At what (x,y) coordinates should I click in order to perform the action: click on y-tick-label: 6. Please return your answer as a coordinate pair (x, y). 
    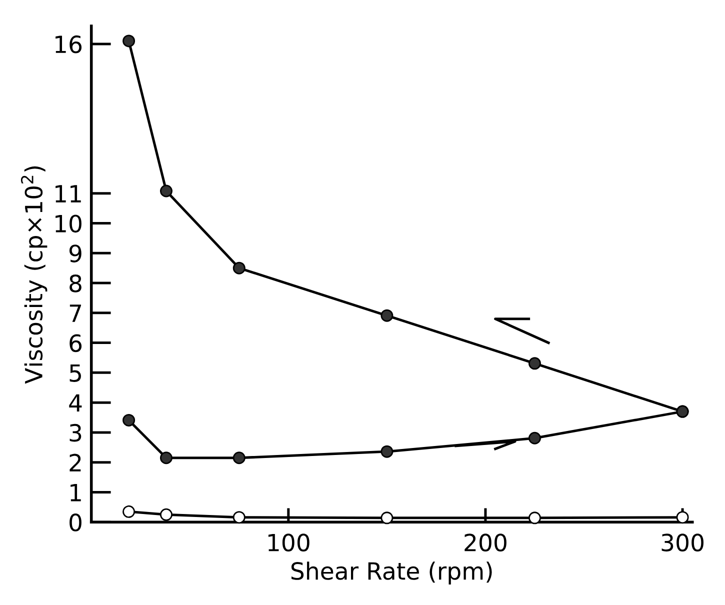
    Looking at the image, I should click on (76, 343).